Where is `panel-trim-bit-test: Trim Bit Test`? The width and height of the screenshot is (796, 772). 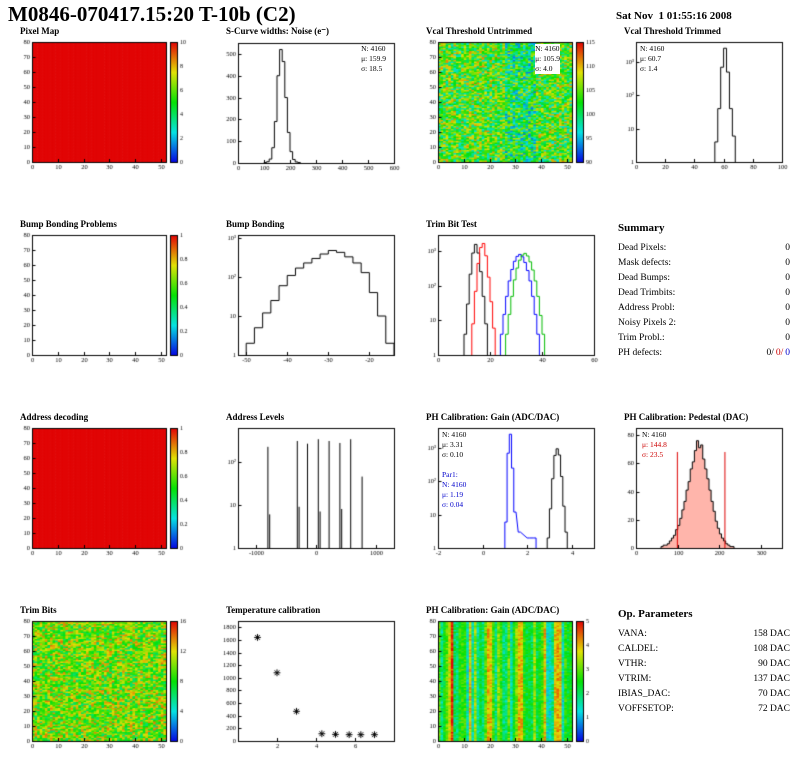
panel-trim-bit-test: Trim Bit Test is located at coordinates (507, 294).